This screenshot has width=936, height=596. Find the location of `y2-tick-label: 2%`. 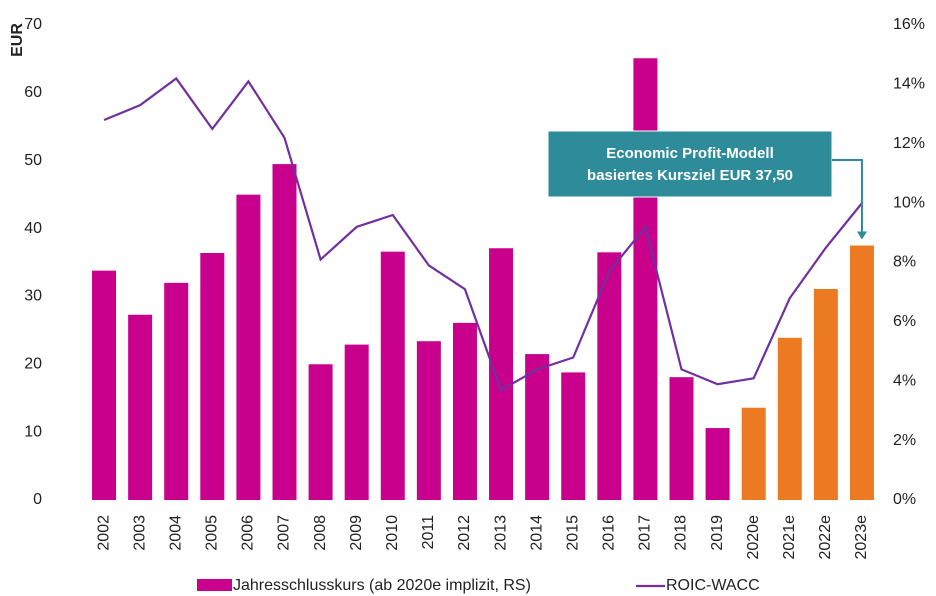

y2-tick-label: 2% is located at coordinates (904, 440).